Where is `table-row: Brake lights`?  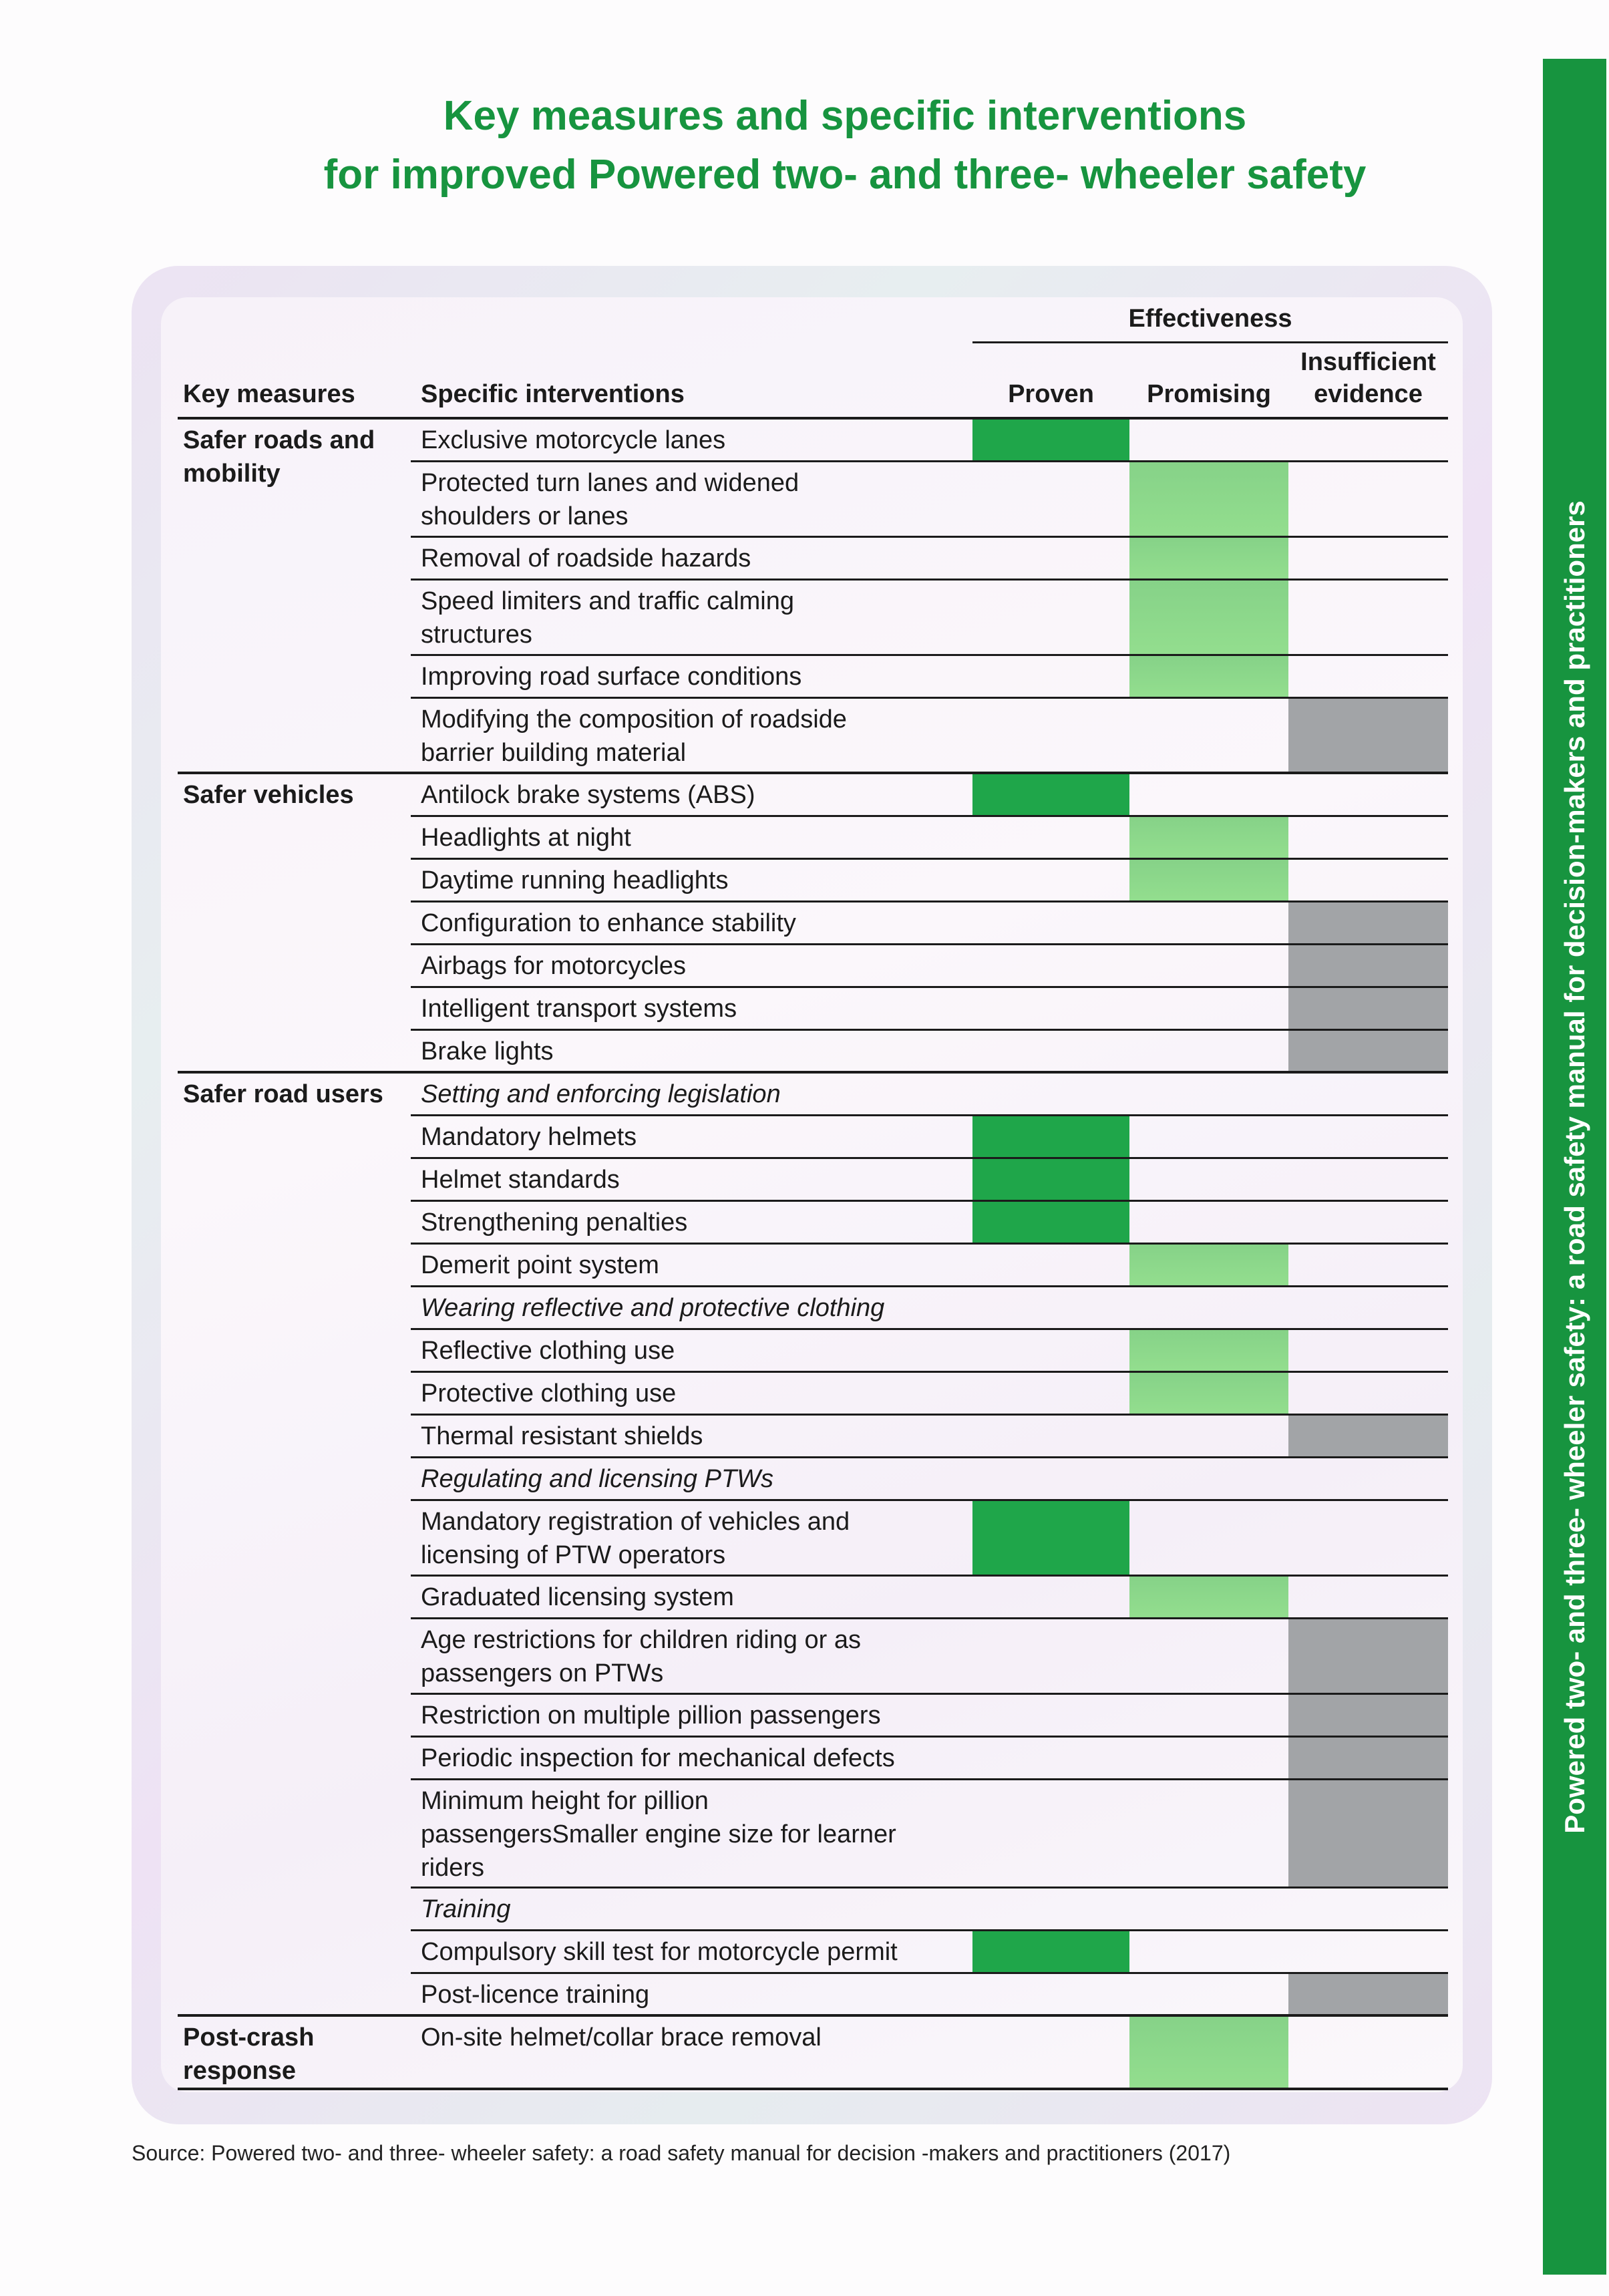
table-row: Brake lights is located at coordinates (813, 1050).